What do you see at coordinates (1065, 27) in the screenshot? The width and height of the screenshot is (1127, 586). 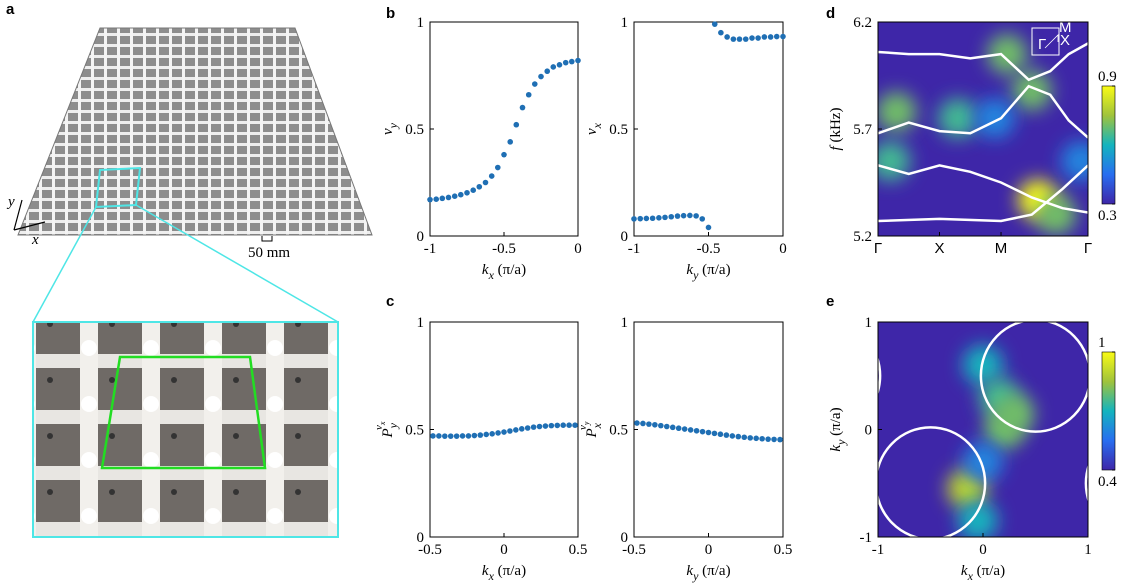 I see `bz-label: M` at bounding box center [1065, 27].